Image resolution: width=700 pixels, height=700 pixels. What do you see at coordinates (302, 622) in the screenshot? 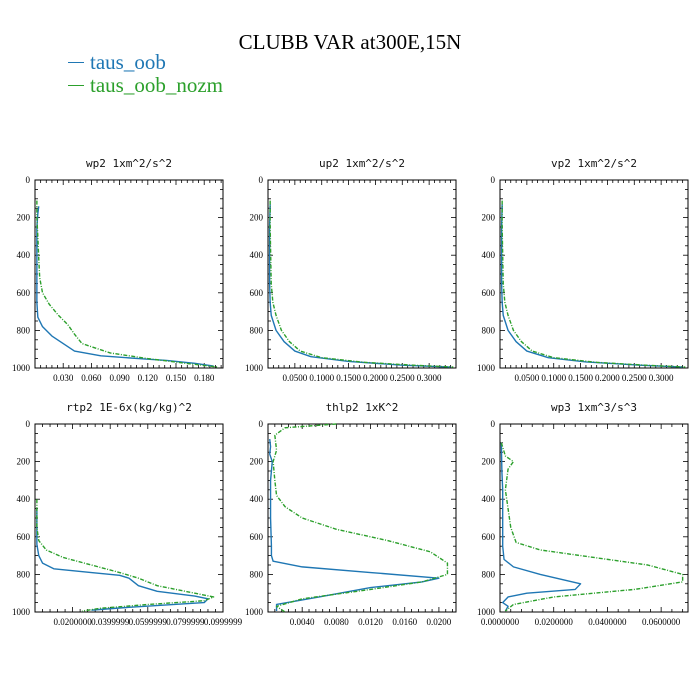
I see `x-tick-label: 0.0040` at bounding box center [302, 622].